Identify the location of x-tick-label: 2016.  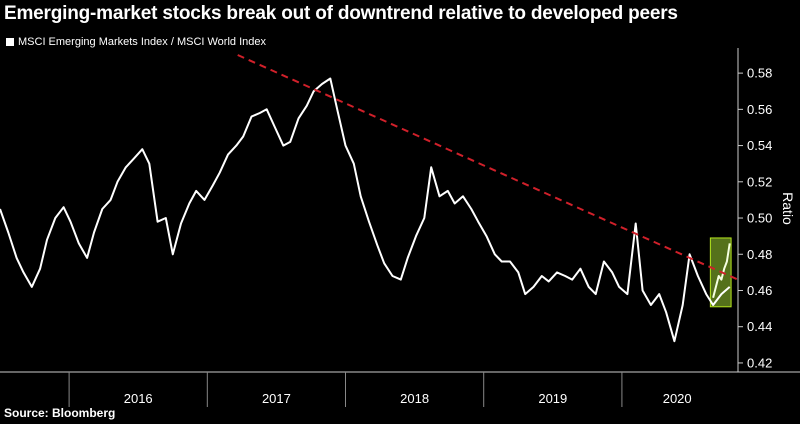
(138, 398).